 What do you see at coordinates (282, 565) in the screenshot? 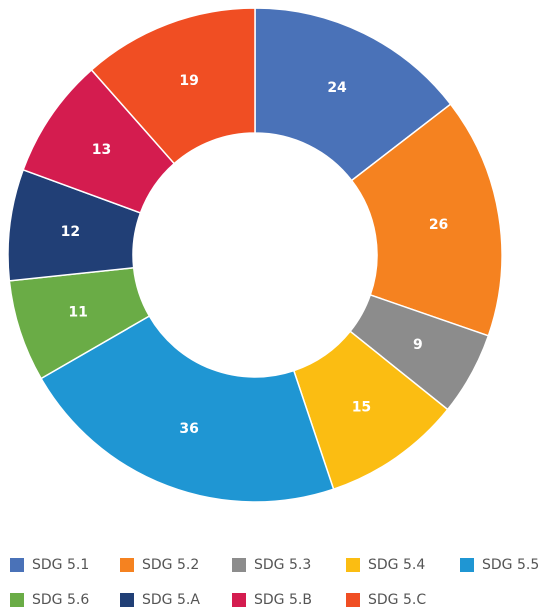
I see `legend-label: SDG 5.3` at bounding box center [282, 565].